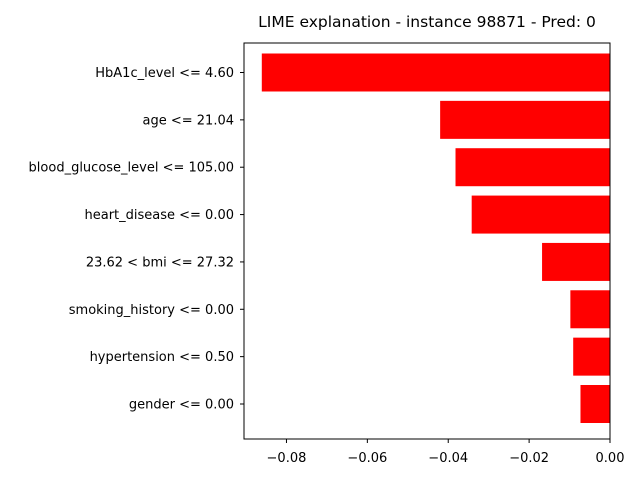  I want to click on y-tick-label-4: 23.62 < bmi <= 27.32, so click(160, 262).